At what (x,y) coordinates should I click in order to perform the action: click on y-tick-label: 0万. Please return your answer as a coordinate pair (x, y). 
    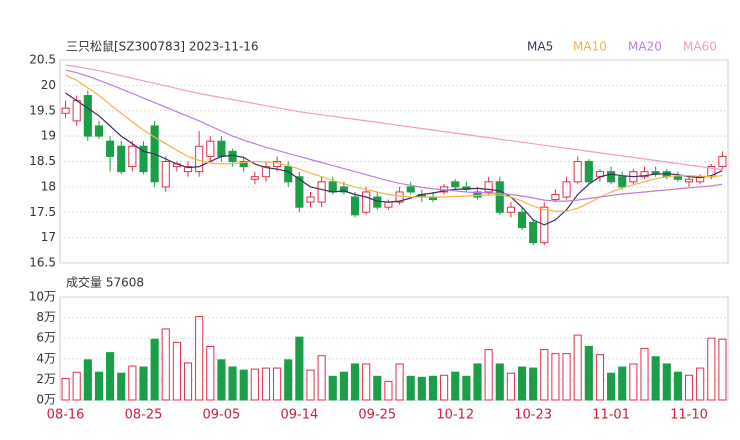
    Looking at the image, I should click on (46, 400).